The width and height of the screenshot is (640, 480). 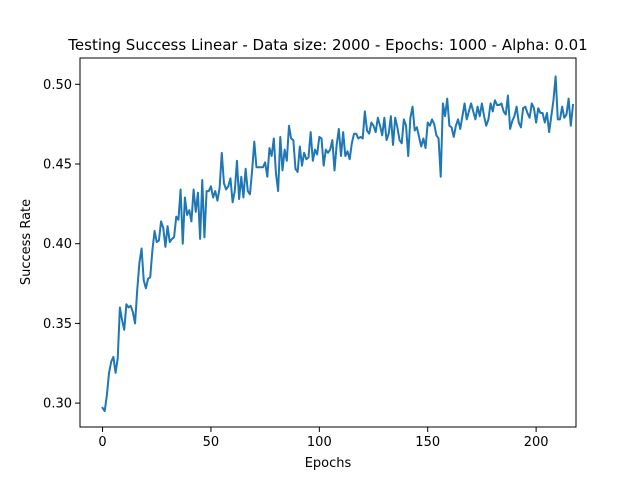 I want to click on y-tick-label: 0.50, so click(x=57, y=85).